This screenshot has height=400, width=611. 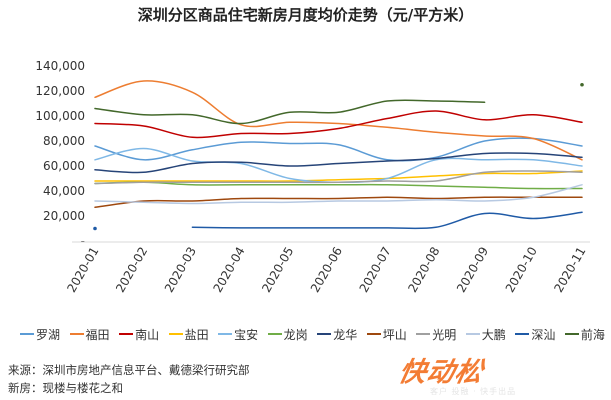 What do you see at coordinates (196, 334) in the screenshot?
I see `legend-label: 盐田` at bounding box center [196, 334].